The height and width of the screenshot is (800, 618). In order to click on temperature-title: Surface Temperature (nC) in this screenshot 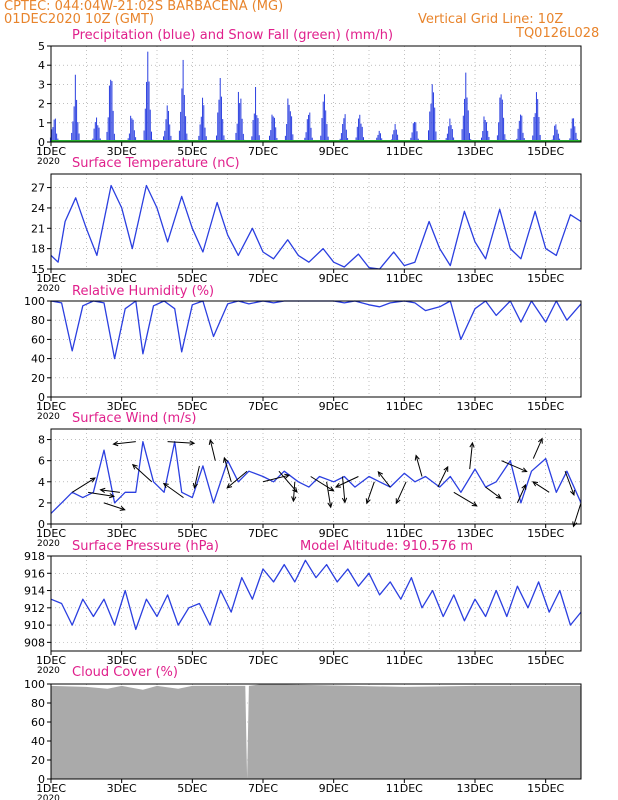, I will do `click(156, 163)`.